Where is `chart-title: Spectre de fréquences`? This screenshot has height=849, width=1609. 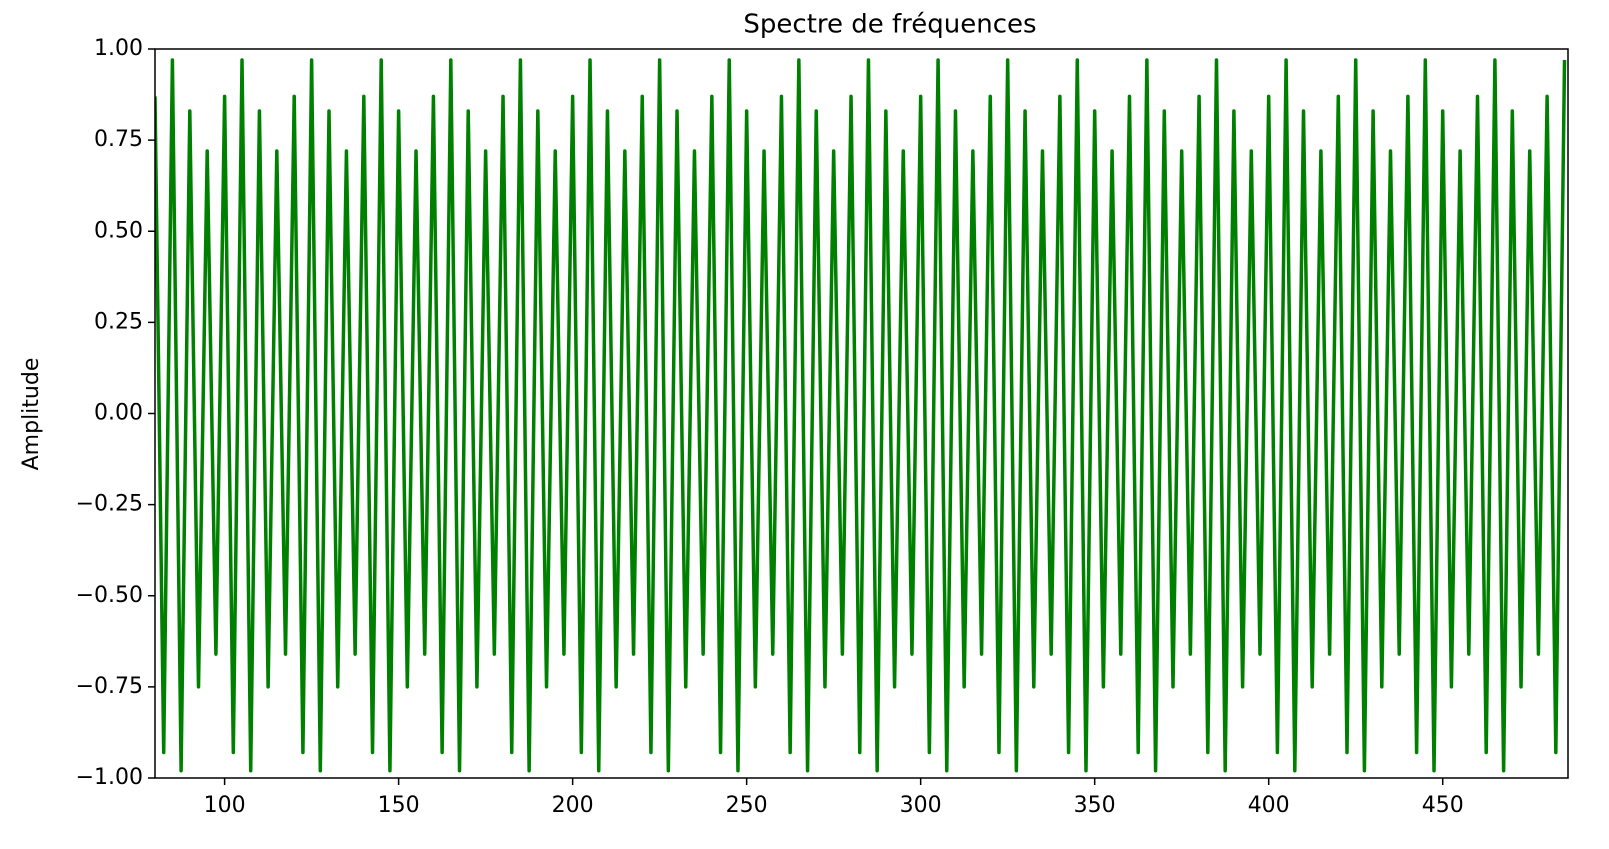 chart-title: Spectre de fréquences is located at coordinates (889, 25).